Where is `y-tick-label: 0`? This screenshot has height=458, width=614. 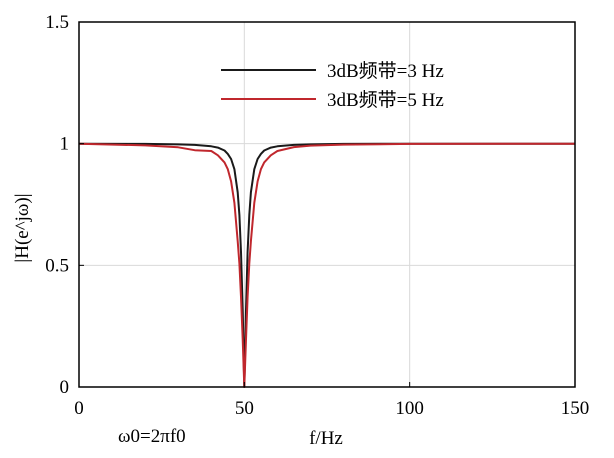
y-tick-label: 0 is located at coordinates (65, 387).